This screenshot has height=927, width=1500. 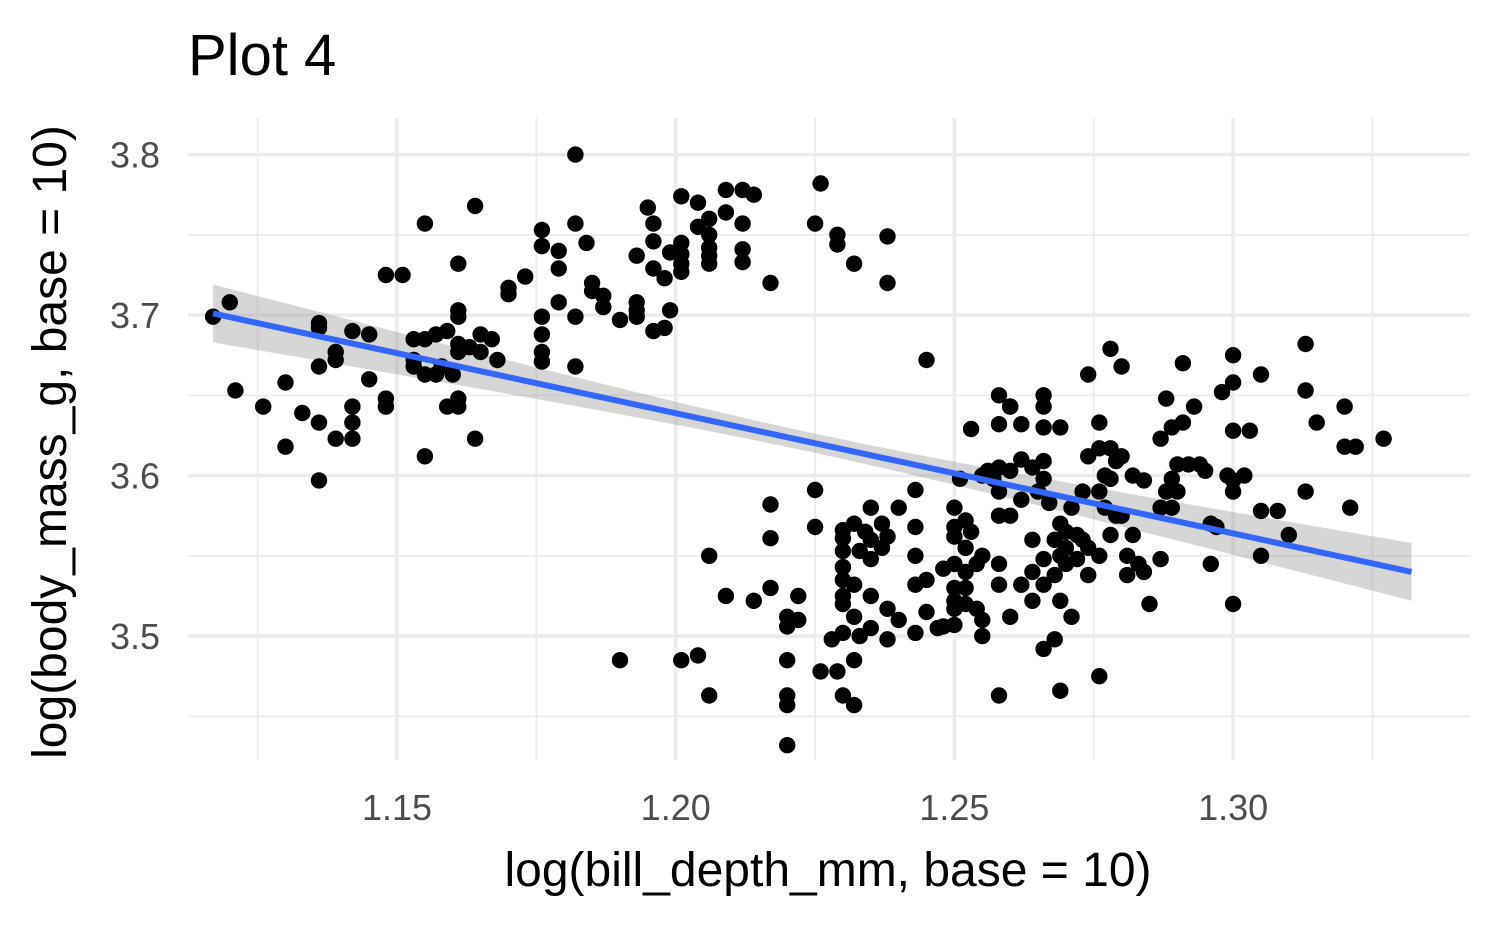 I want to click on y-axis-ticks: 3.5 3.6 3.7 3.8, so click(x=135, y=396).